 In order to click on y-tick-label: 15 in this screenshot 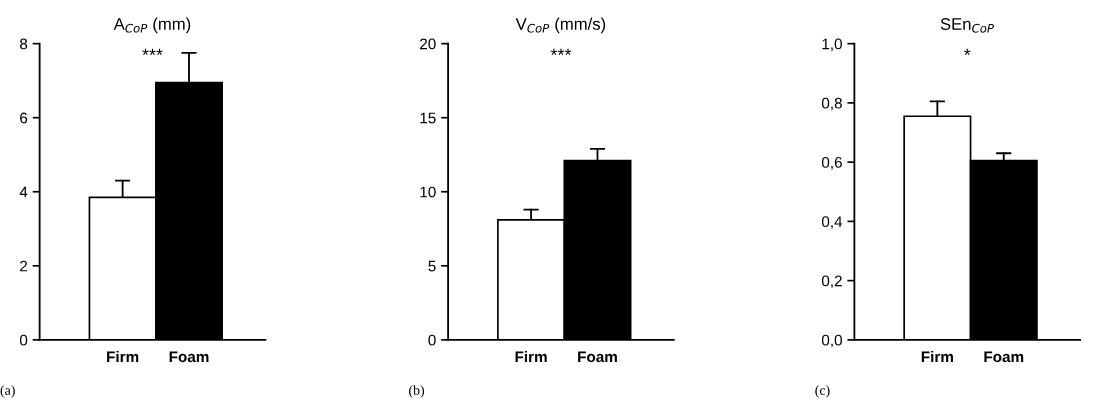, I will do `click(428, 118)`.